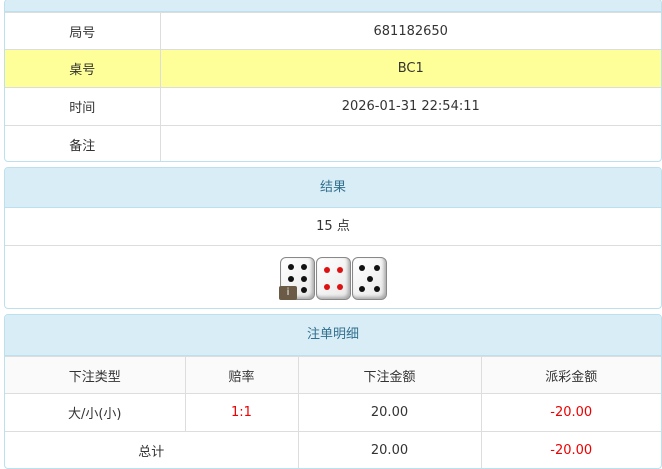  Describe the element at coordinates (410, 68) in the screenshot. I see `value: BC1` at that location.